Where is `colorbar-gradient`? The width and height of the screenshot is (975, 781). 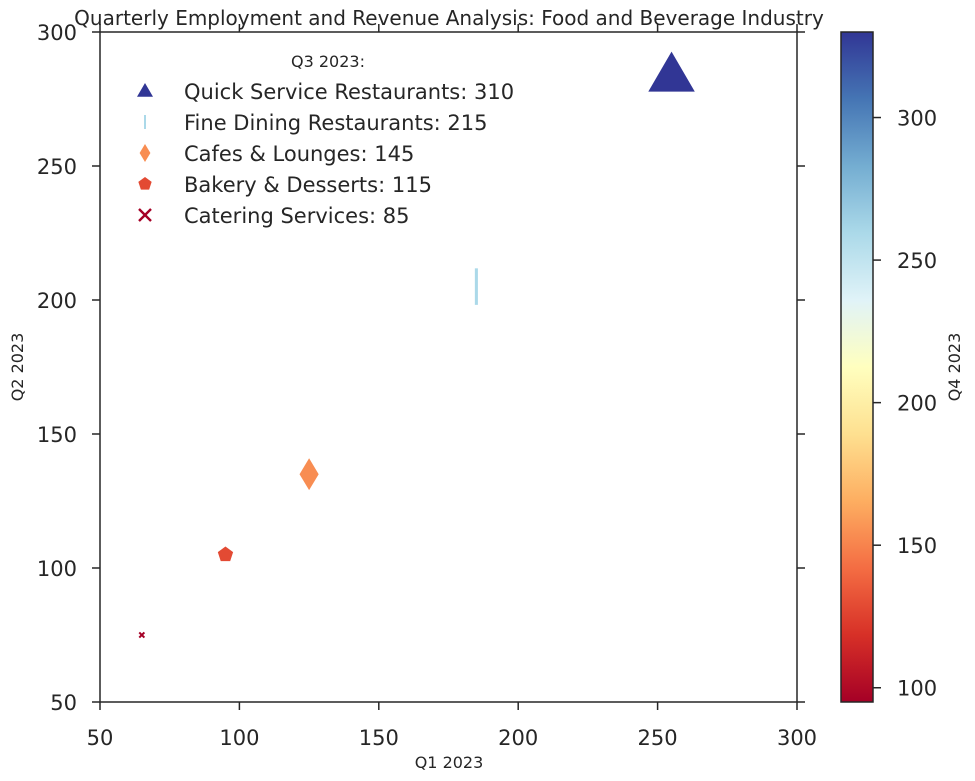
colorbar-gradient is located at coordinates (857, 367).